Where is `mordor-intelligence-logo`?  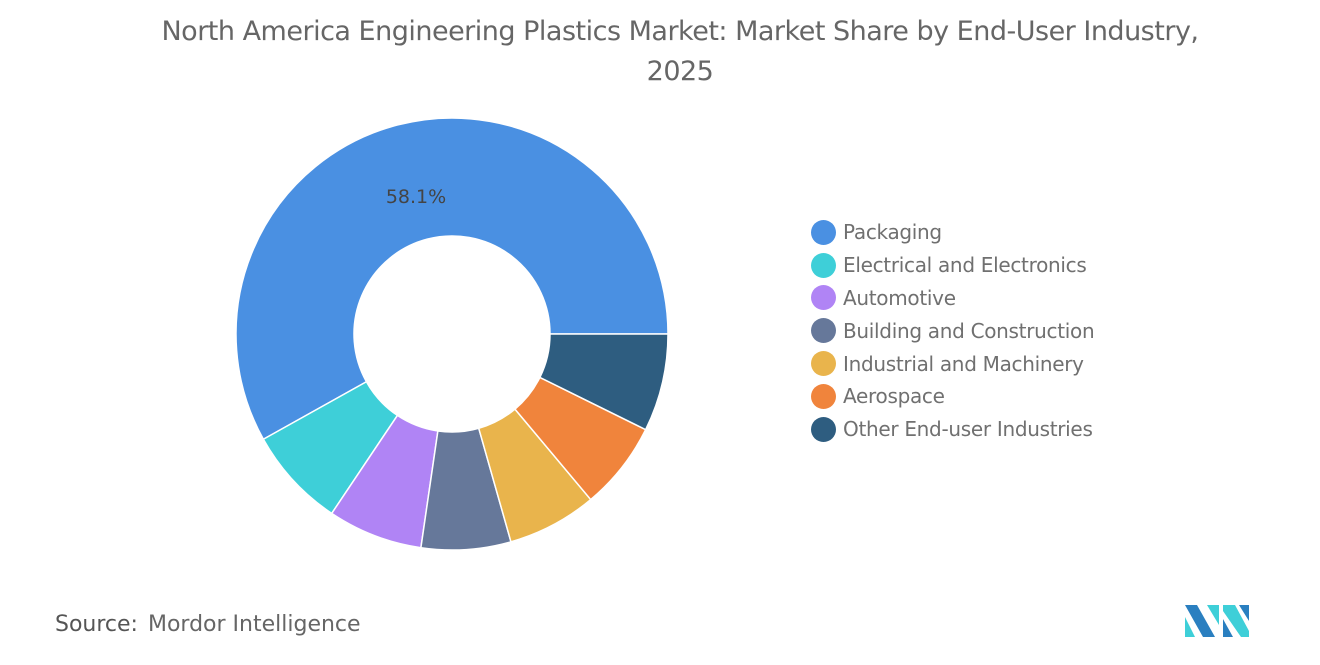 mordor-intelligence-logo is located at coordinates (1217, 621).